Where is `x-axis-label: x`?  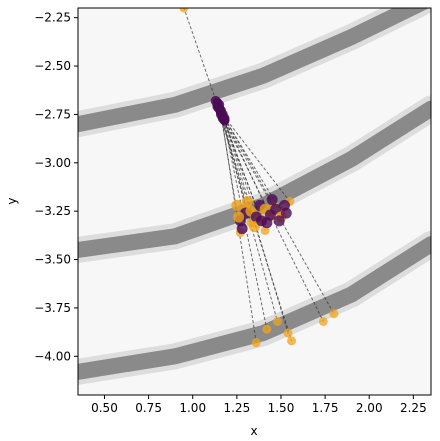
x-axis-label: x is located at coordinates (253, 431).